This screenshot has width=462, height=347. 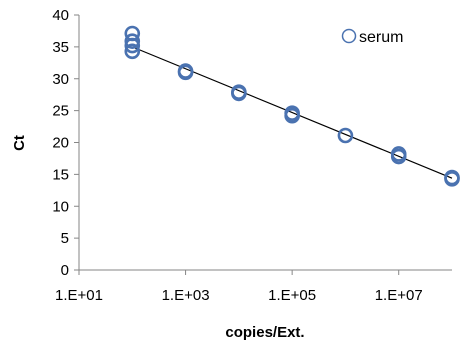 What do you see at coordinates (381, 37) in the screenshot?
I see `legend-label-serum: serum` at bounding box center [381, 37].